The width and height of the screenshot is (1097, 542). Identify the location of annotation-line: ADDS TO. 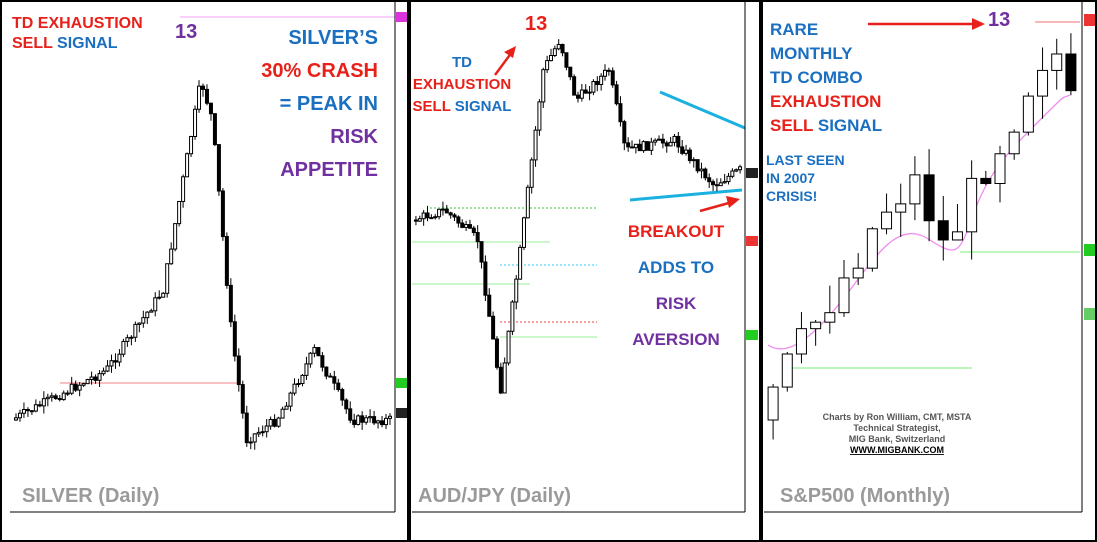
(676, 267).